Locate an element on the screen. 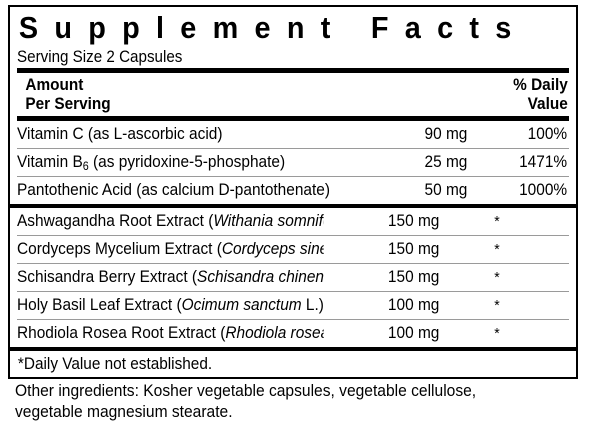 The height and width of the screenshot is (433, 600). facts-panel-inner: Supplement Facts Serving Size 2 Capsules is located at coordinates (293, 38).